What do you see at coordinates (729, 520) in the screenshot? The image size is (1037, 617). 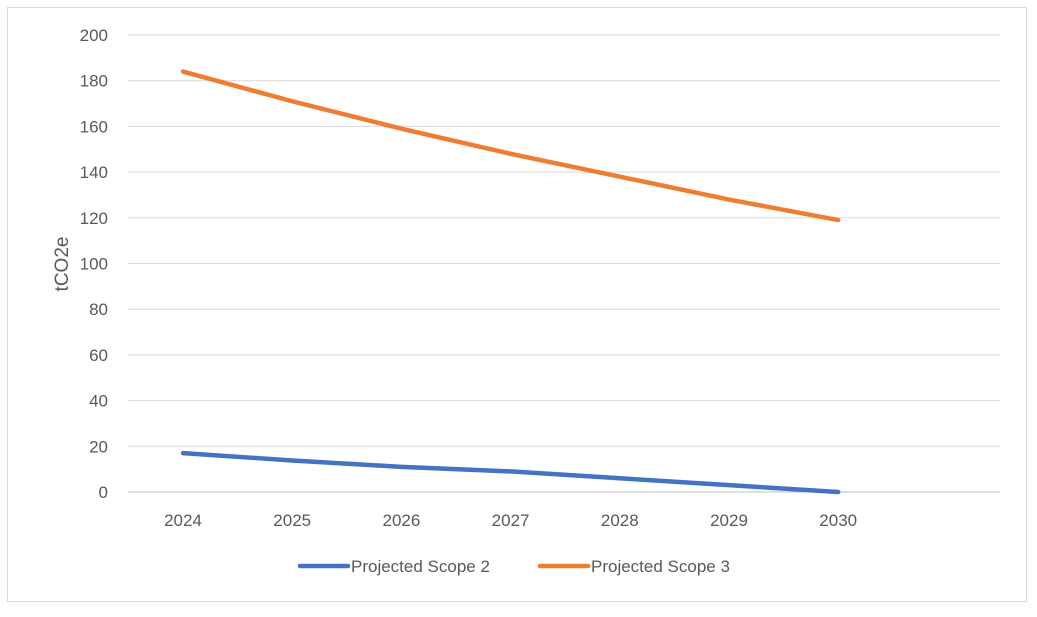 I see `x-tick-label: 2029` at bounding box center [729, 520].